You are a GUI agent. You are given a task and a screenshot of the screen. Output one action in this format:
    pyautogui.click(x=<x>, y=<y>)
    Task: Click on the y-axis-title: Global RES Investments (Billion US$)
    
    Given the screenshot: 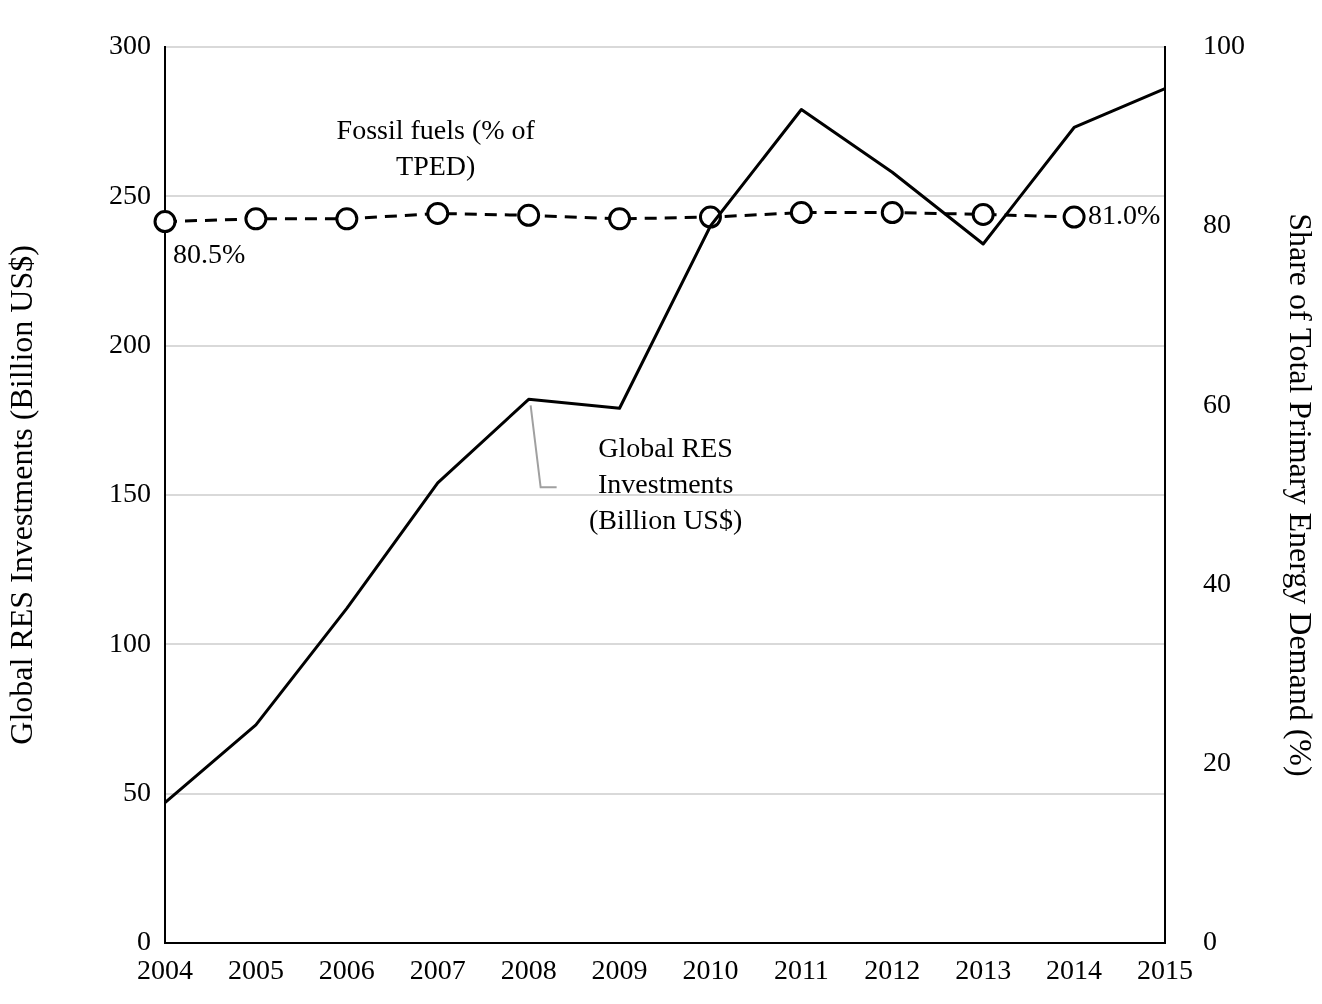 What is the action you would take?
    pyautogui.click(x=20, y=495)
    